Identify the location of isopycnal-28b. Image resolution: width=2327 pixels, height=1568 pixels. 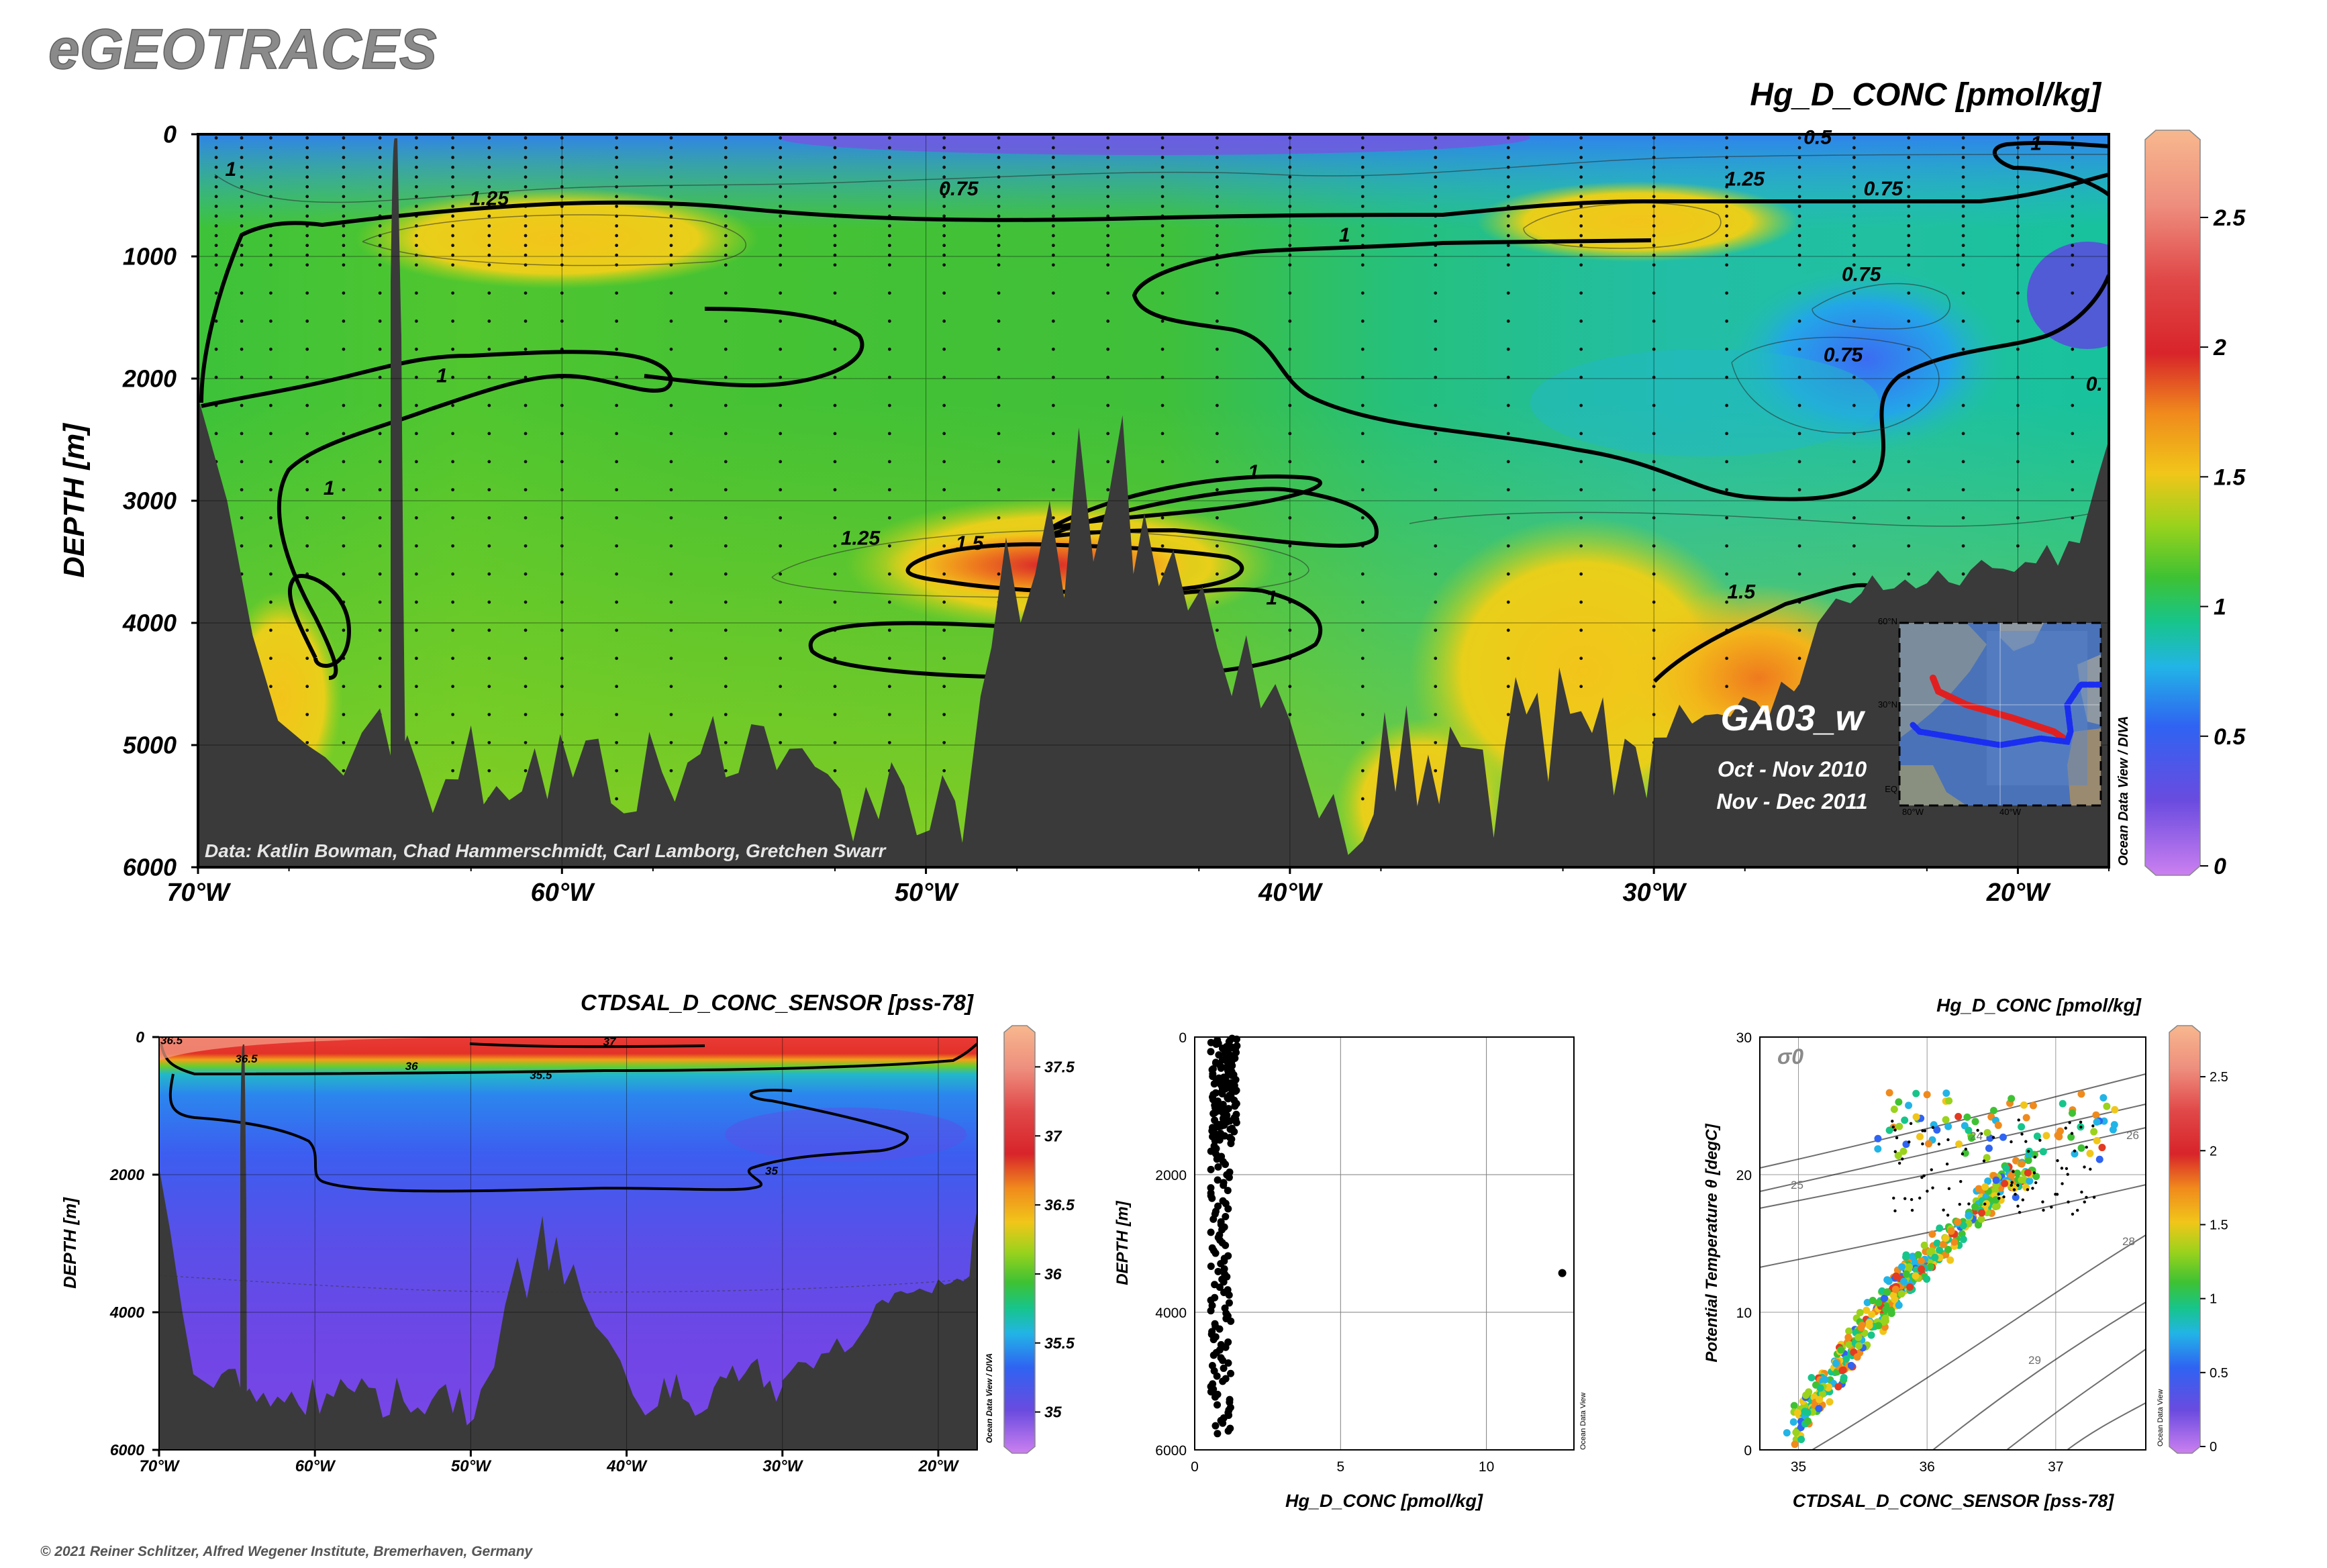
(2039, 1376).